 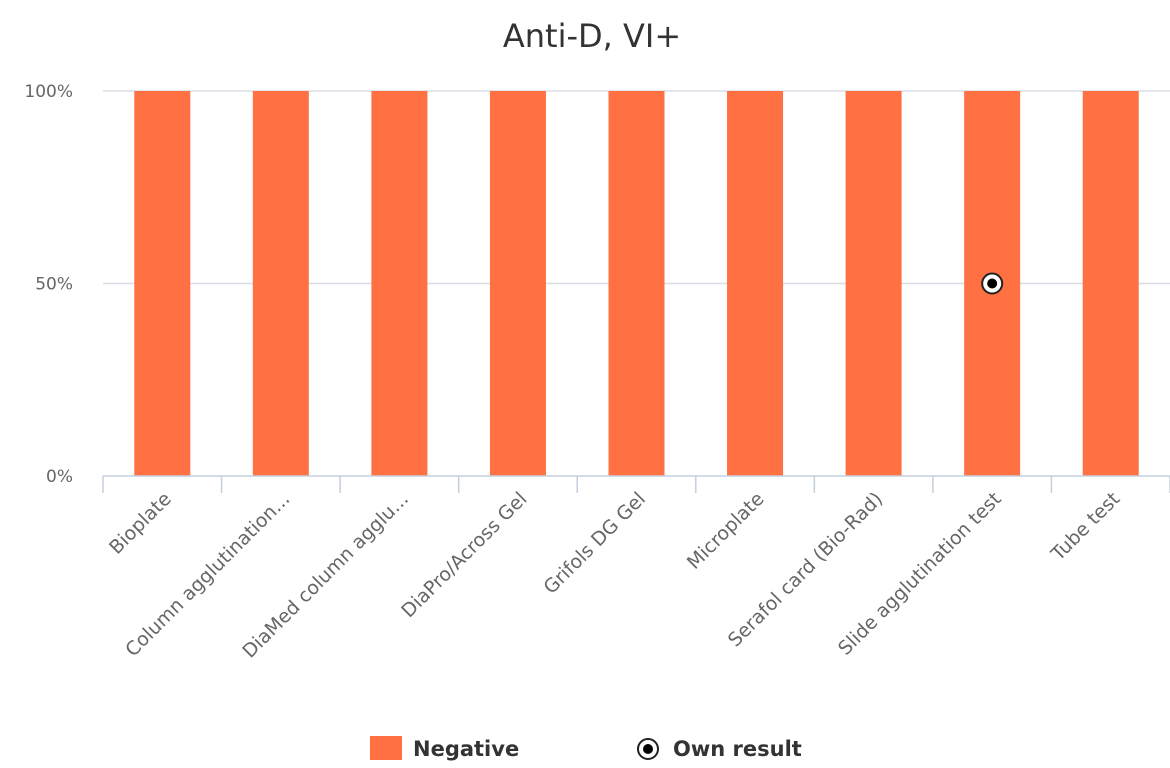 I want to click on y-tick-label: 0%, so click(x=59, y=477).